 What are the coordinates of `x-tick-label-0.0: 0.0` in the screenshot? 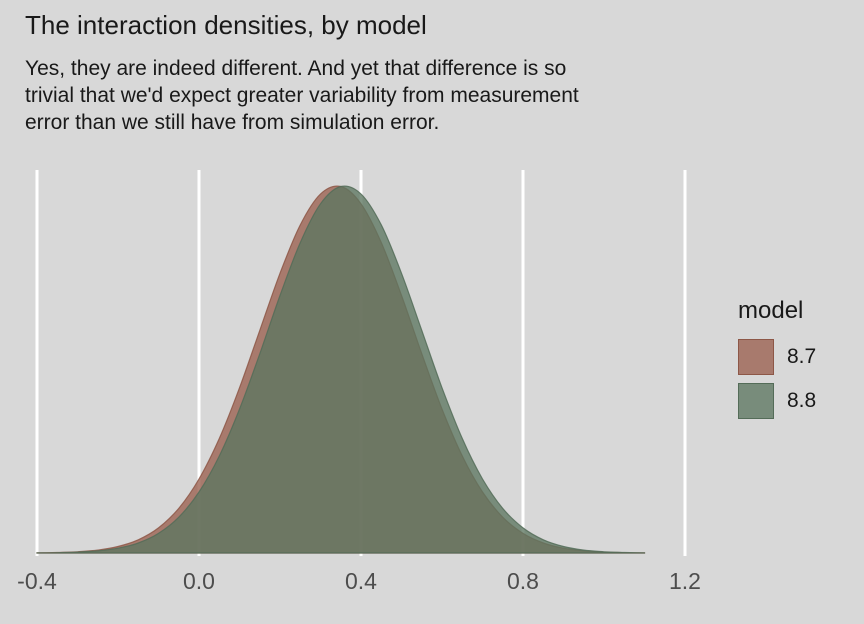 It's located at (199, 581).